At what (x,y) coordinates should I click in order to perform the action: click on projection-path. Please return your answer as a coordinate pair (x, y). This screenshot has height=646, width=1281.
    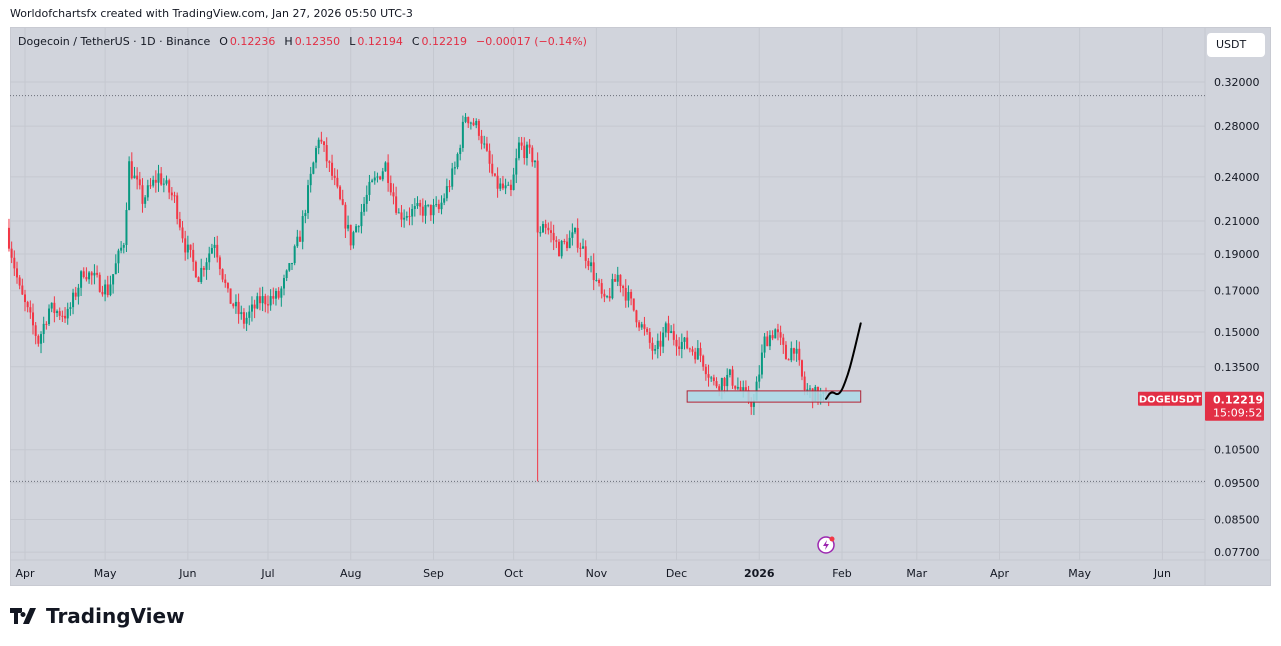
    Looking at the image, I should click on (843, 361).